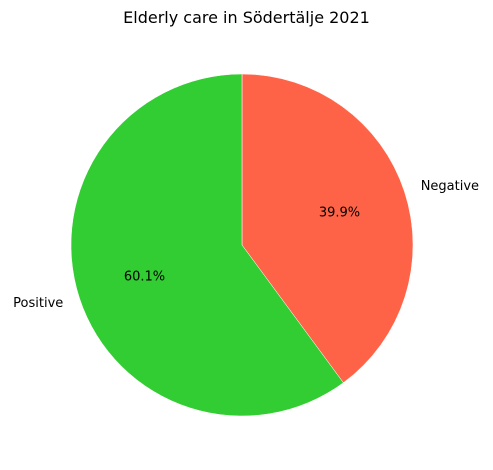  Describe the element at coordinates (38, 303) in the screenshot. I see `pie-category-label-positive: Positive` at that location.